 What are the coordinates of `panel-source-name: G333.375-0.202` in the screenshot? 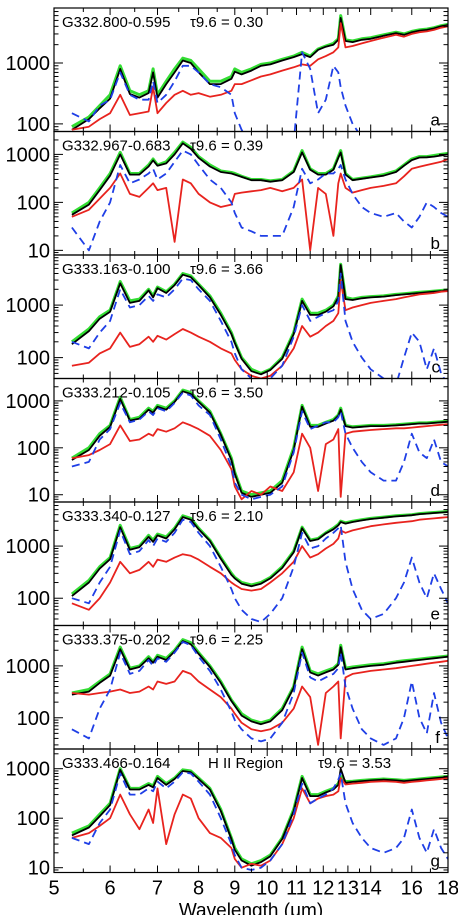 It's located at (116, 640).